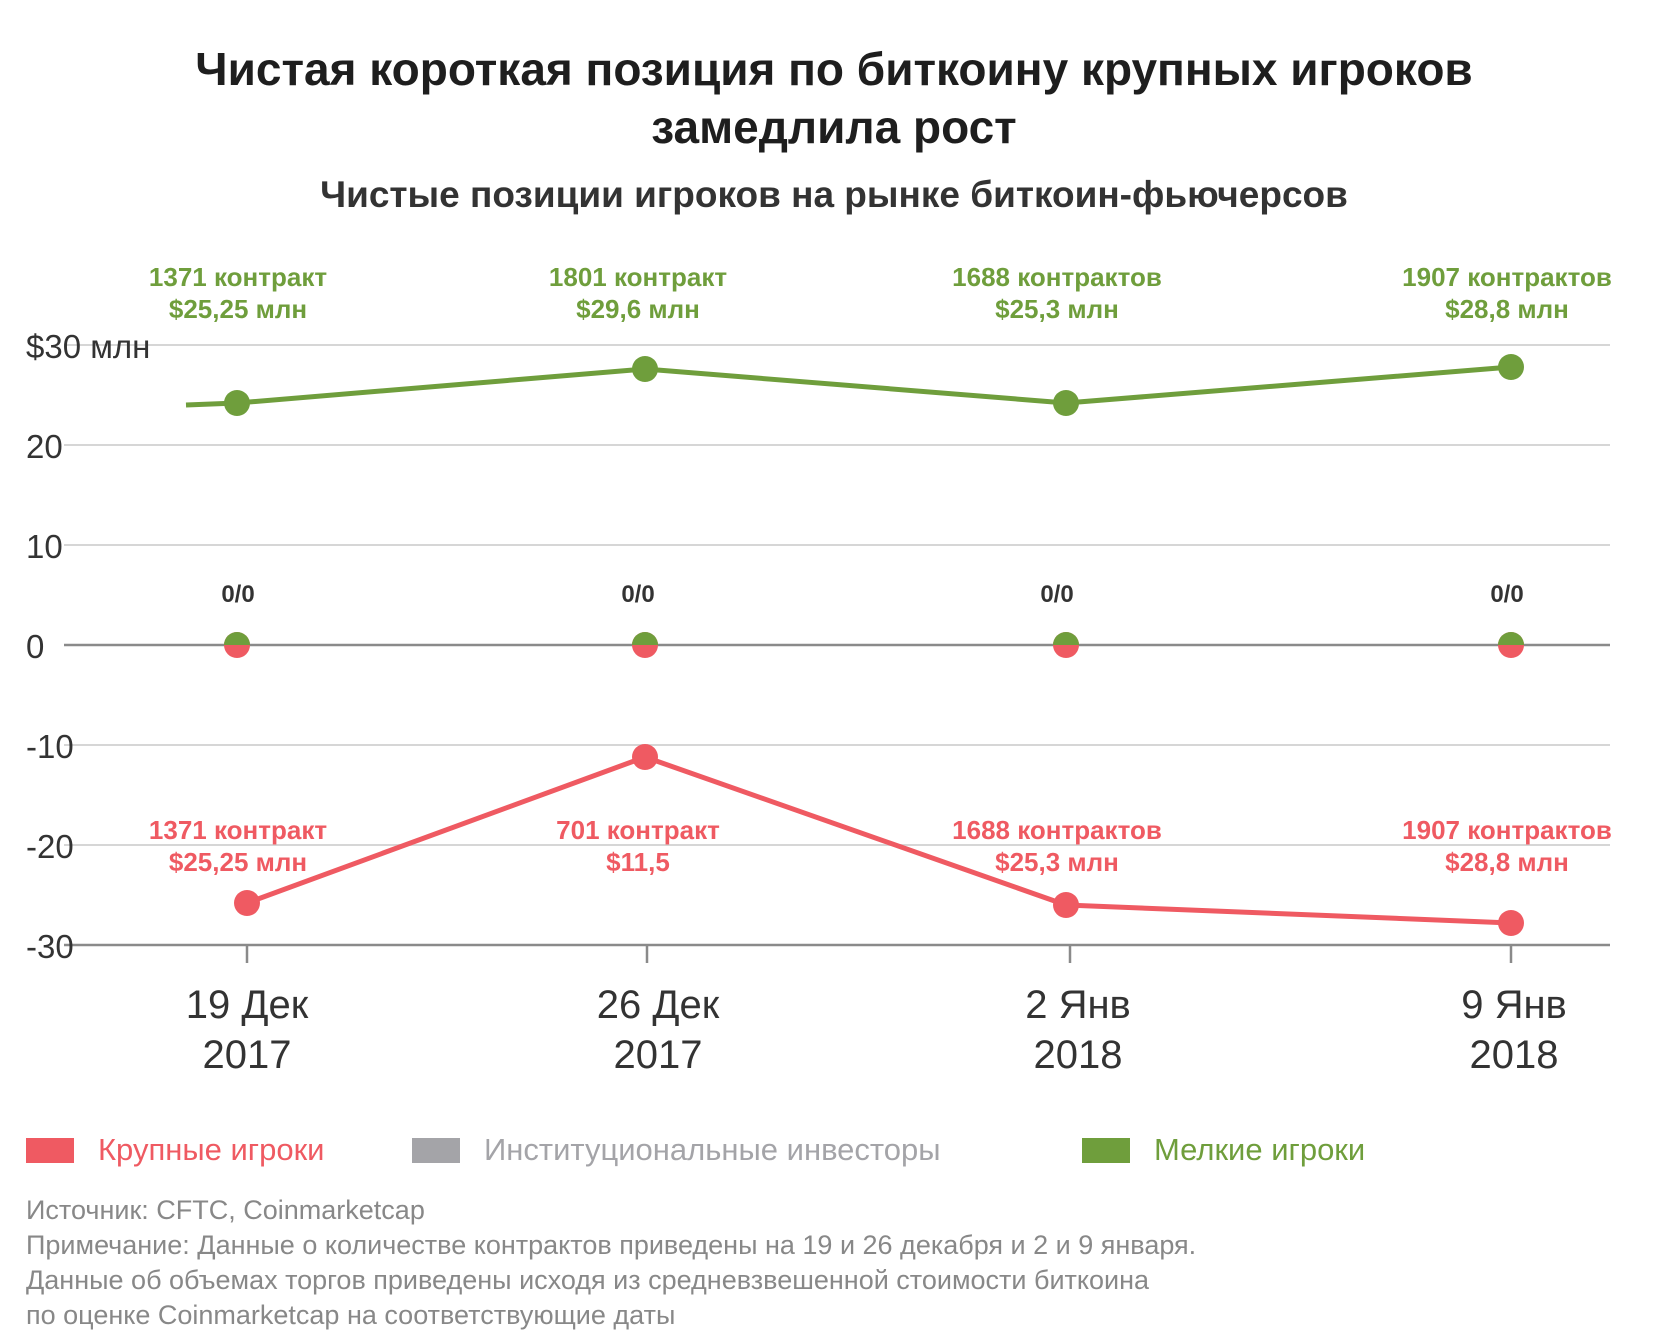  Describe the element at coordinates (1057, 277) in the screenshot. I see `data-label-small-players: 1688 контрактов` at that location.